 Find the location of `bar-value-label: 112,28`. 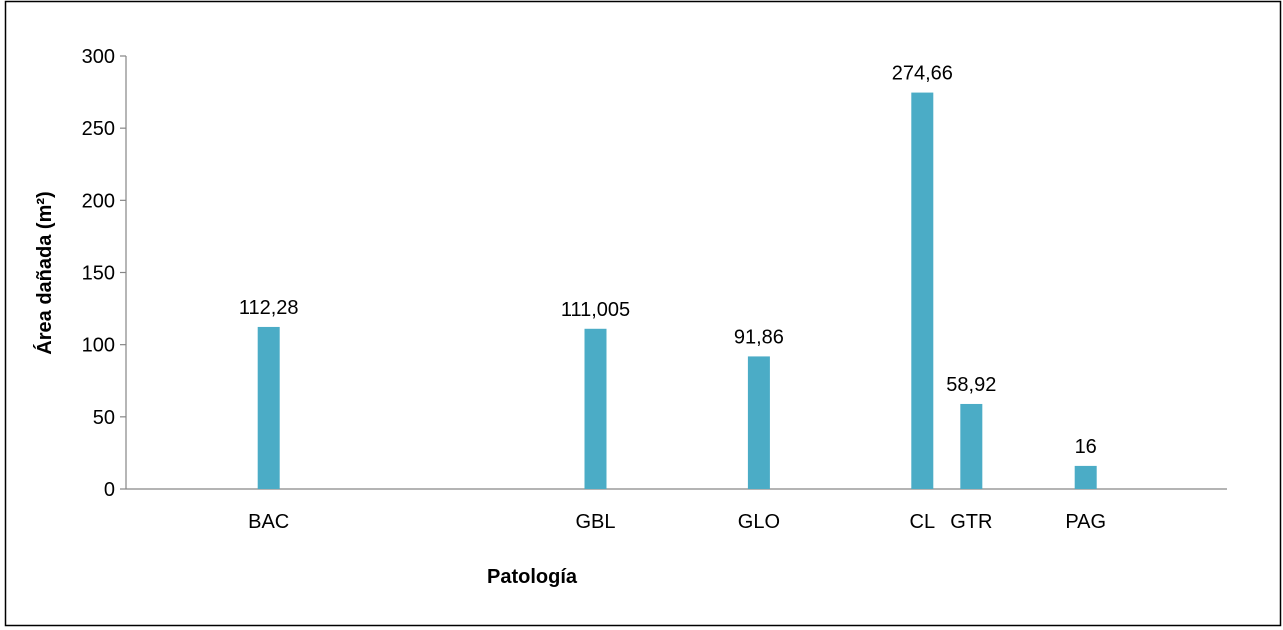

bar-value-label: 112,28 is located at coordinates (269, 308).